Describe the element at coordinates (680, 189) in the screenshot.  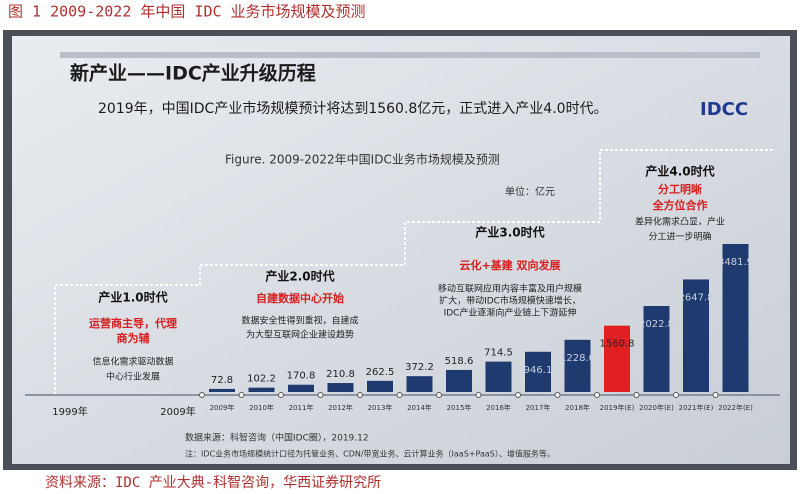
I see `stage-highlight: 分工明晰` at that location.